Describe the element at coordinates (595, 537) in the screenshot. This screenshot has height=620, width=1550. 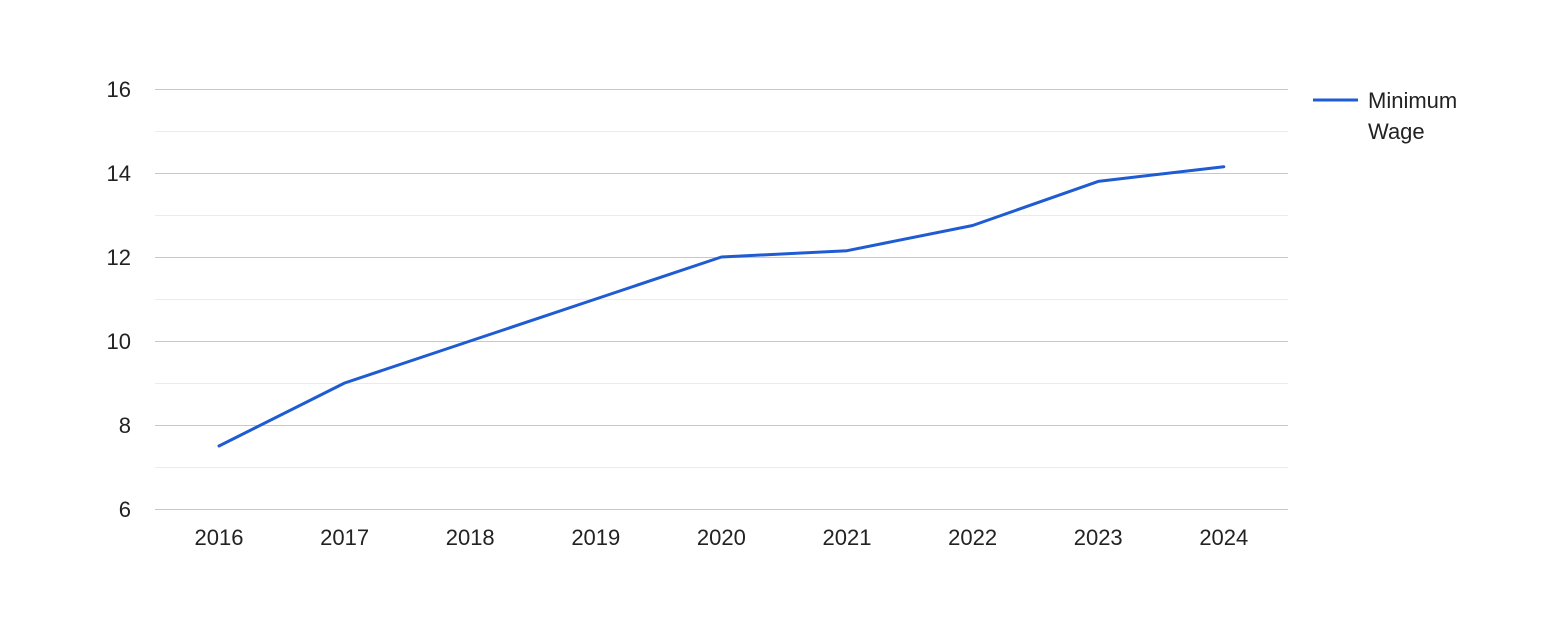
I see `x-tick-label: 2019` at that location.